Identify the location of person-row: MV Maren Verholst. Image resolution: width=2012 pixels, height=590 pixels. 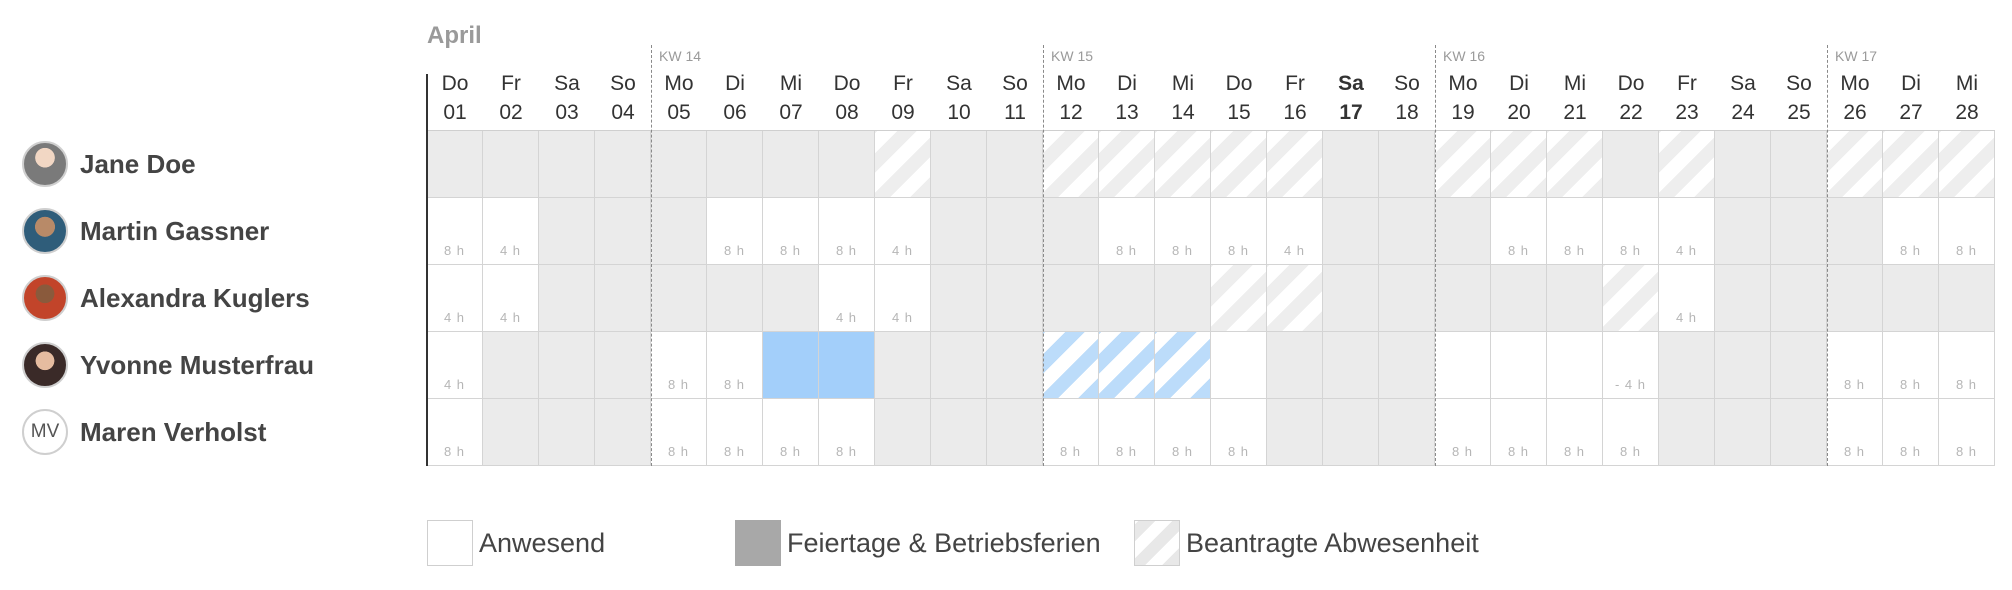
(144, 432).